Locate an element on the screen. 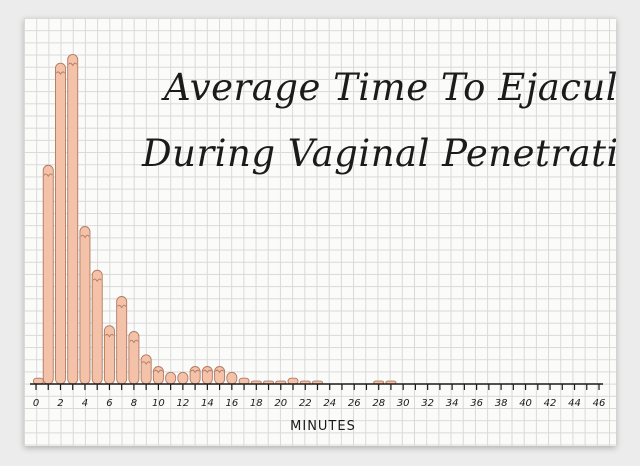 This screenshot has height=466, width=640. x-tick-label: 10 is located at coordinates (158, 403).